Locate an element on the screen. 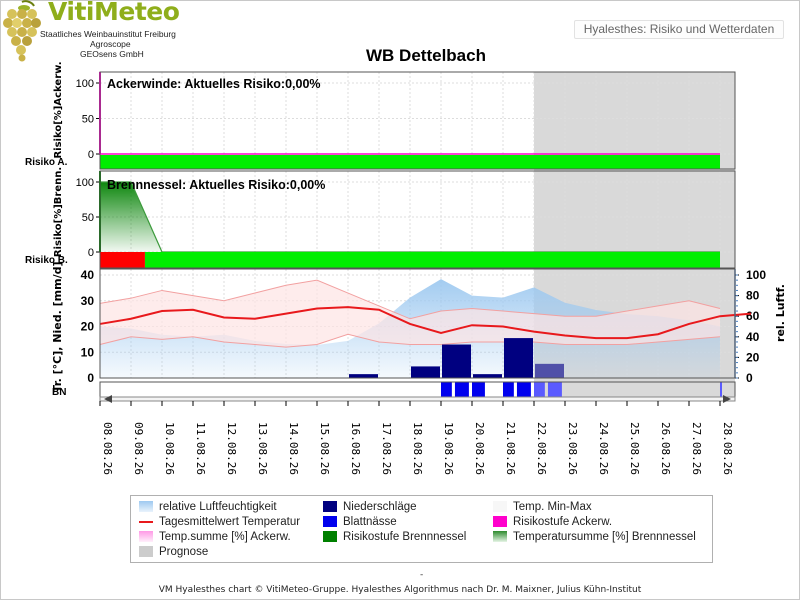  ackerwinde-ylabel: Risiko[%]Ackerw. is located at coordinates (58, 109).